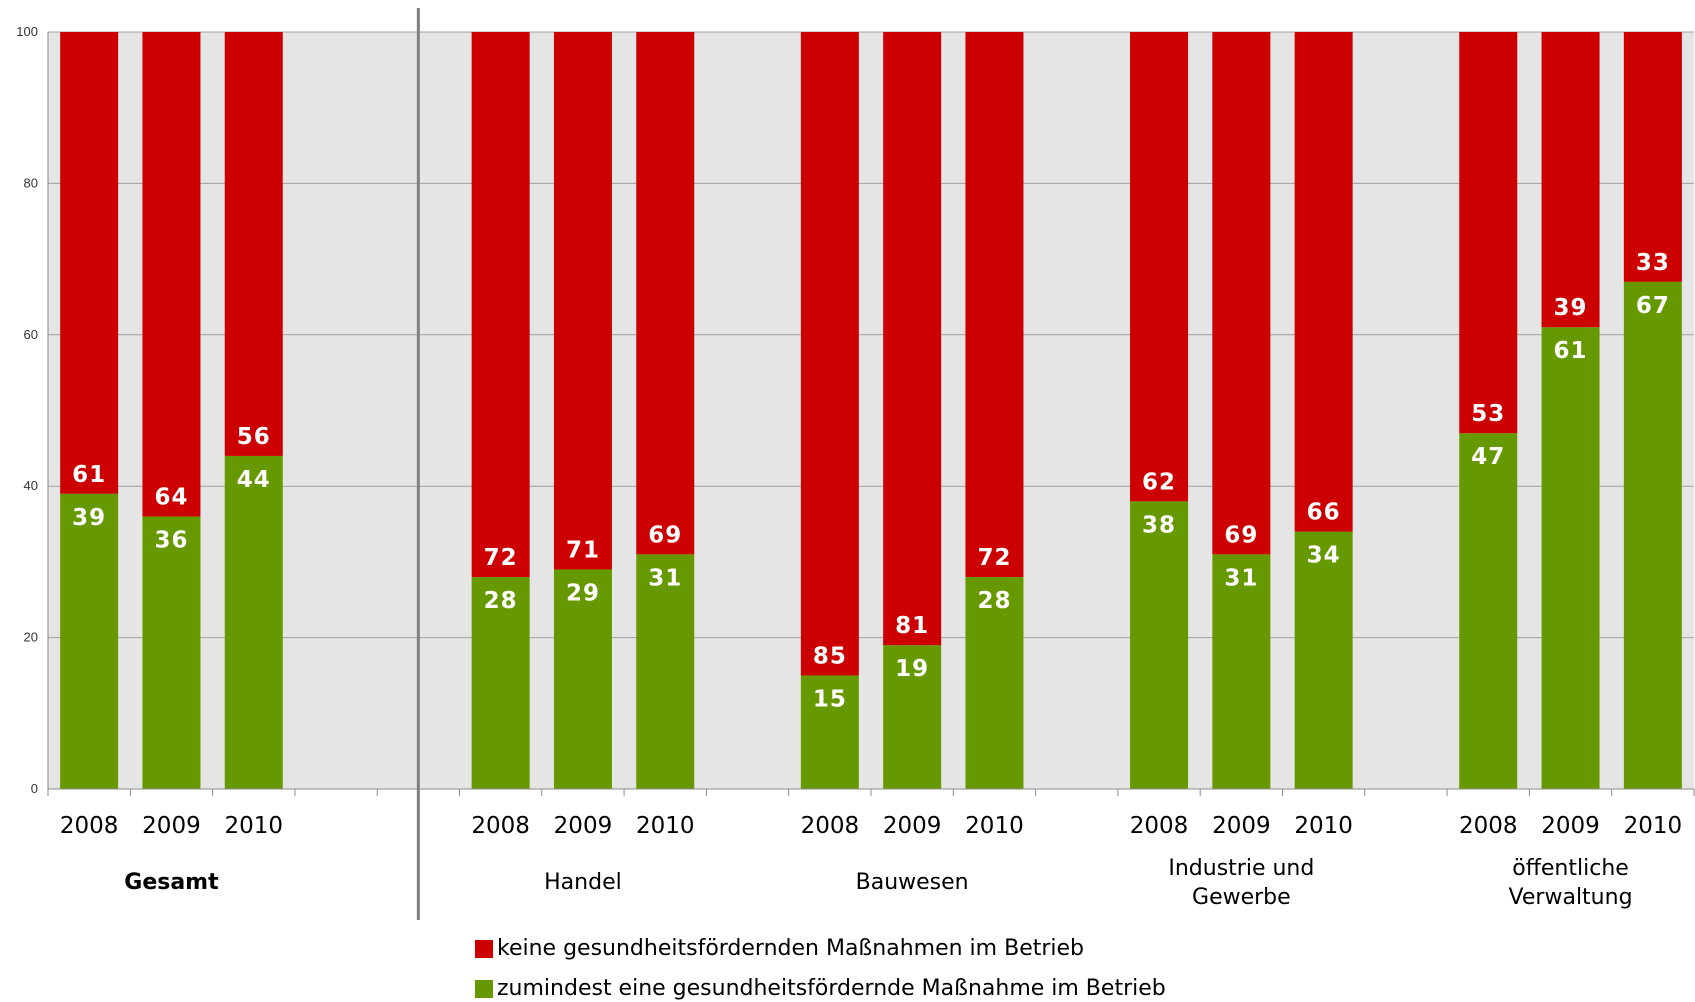  Describe the element at coordinates (912, 626) in the screenshot. I see `value-label-red: 81` at that location.